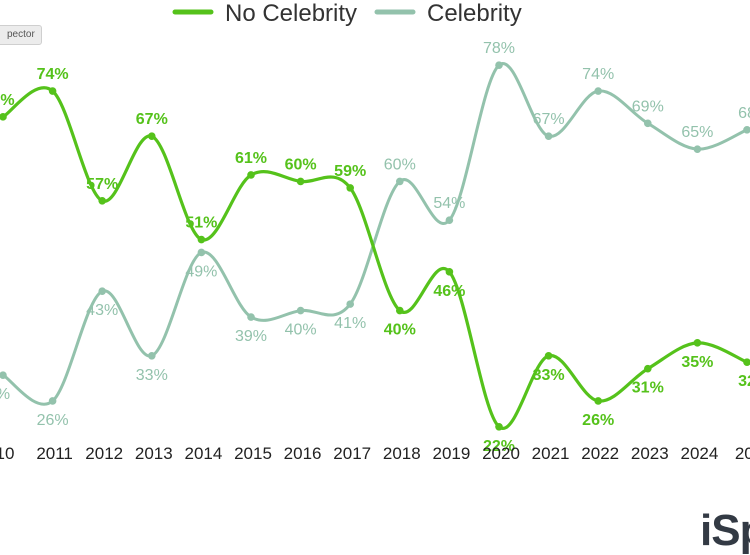  I want to click on no-celebrity-label-2023: 31%, so click(648, 388).